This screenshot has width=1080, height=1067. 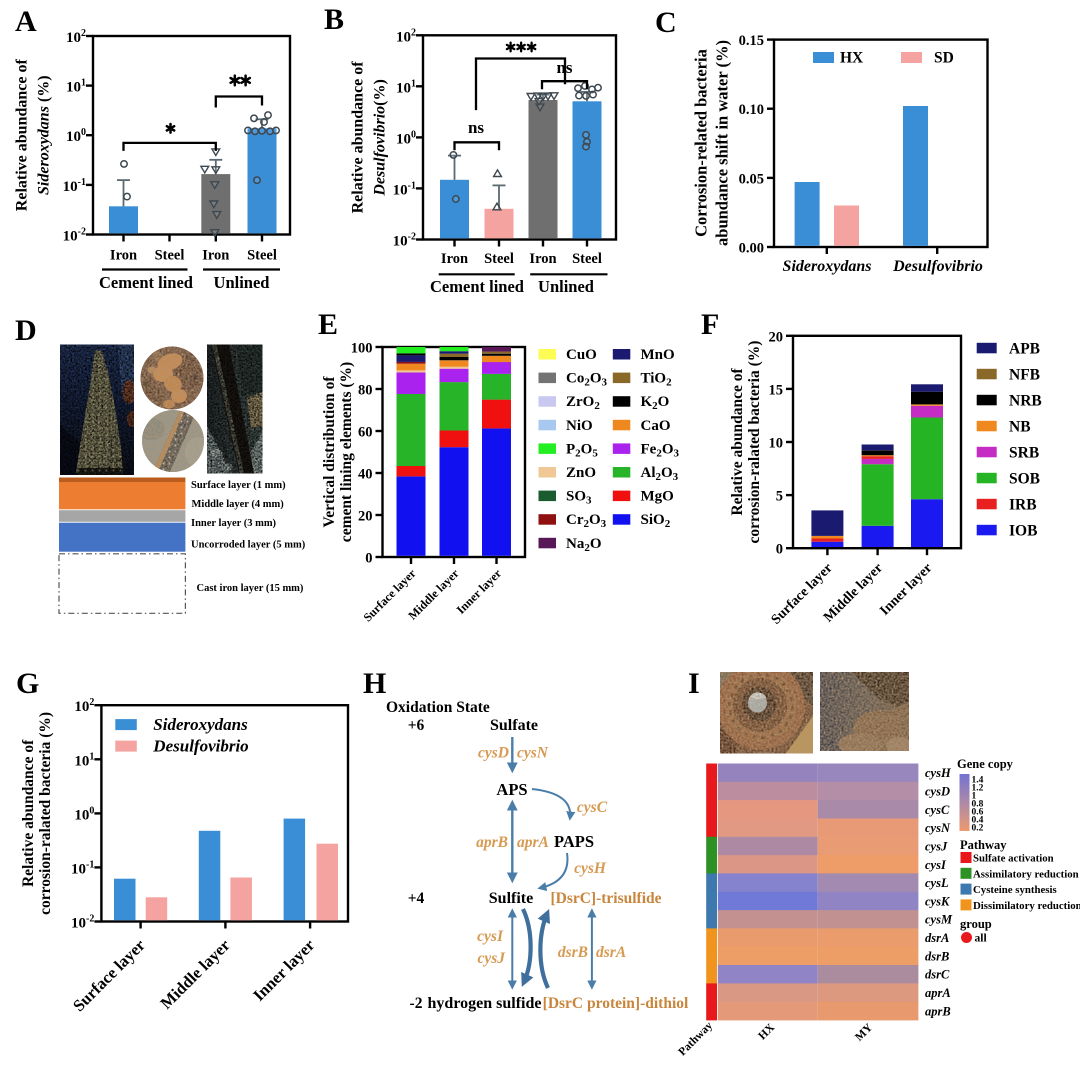 What do you see at coordinates (721, 143) in the screenshot?
I see `svg-text: abundance shift in water (%)` at bounding box center [721, 143].